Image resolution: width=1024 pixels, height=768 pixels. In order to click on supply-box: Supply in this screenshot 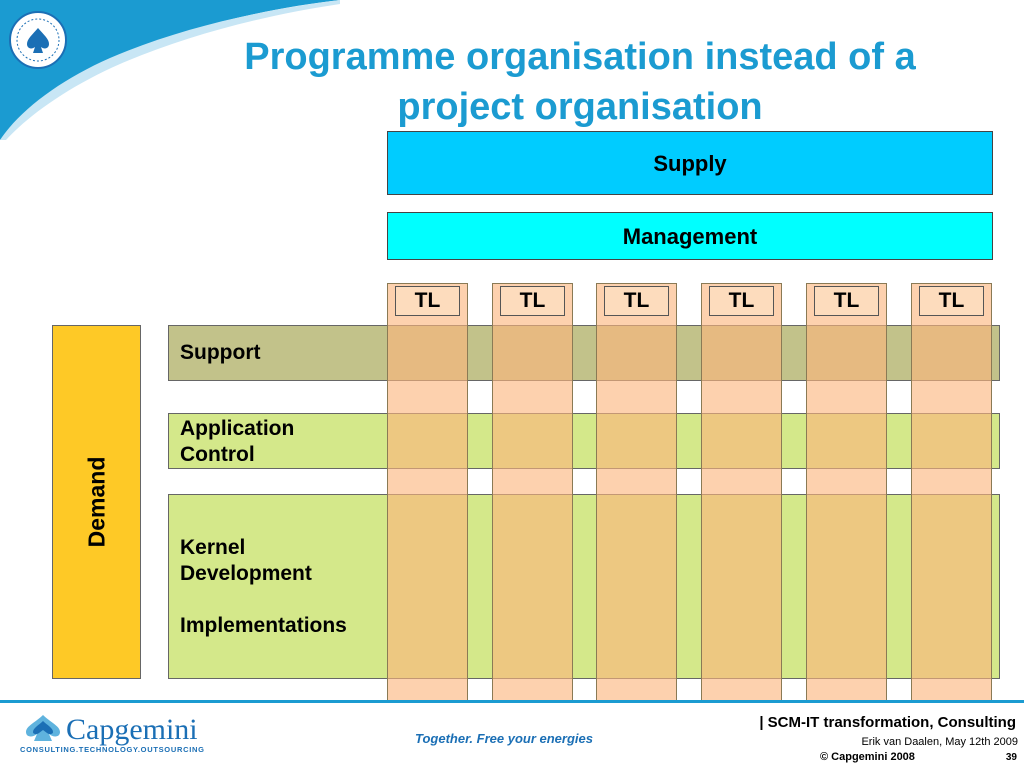, I will do `click(690, 163)`.